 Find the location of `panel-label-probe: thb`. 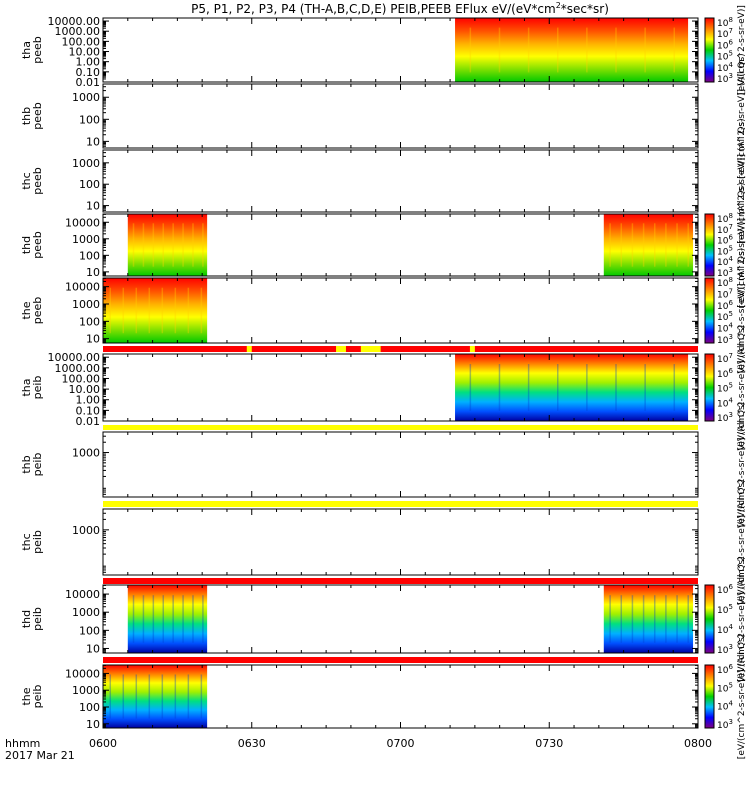

panel-label-probe: thb is located at coordinates (26, 116).